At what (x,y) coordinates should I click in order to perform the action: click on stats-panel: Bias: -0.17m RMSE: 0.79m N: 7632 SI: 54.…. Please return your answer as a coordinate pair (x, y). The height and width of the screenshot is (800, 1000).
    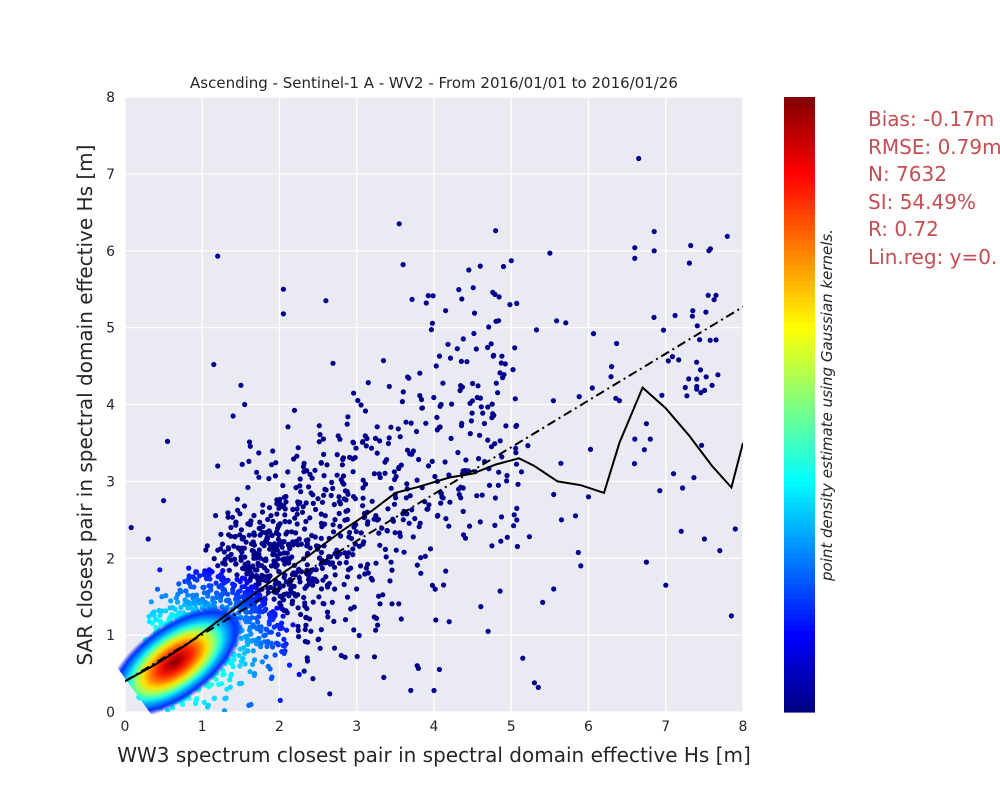
    Looking at the image, I should click on (934, 188).